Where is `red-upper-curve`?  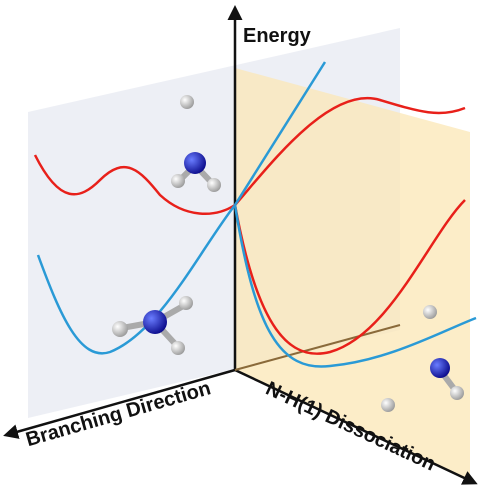 red-upper-curve is located at coordinates (350, 151).